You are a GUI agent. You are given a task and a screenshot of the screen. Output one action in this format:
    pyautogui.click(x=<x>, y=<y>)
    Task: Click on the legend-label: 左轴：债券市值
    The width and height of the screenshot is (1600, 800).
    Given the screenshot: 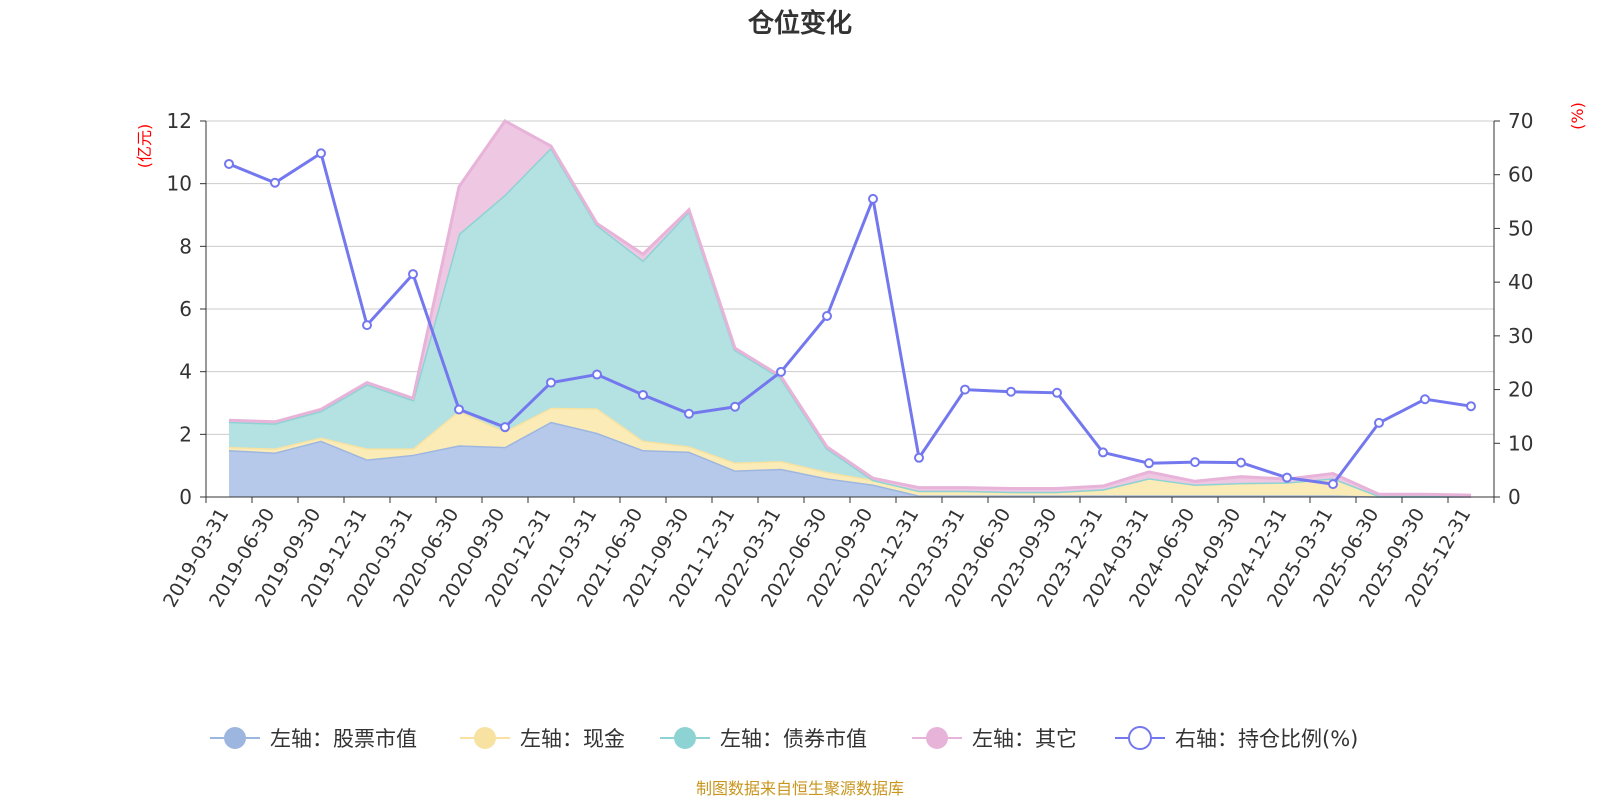 What is the action you would take?
    pyautogui.click(x=793, y=739)
    